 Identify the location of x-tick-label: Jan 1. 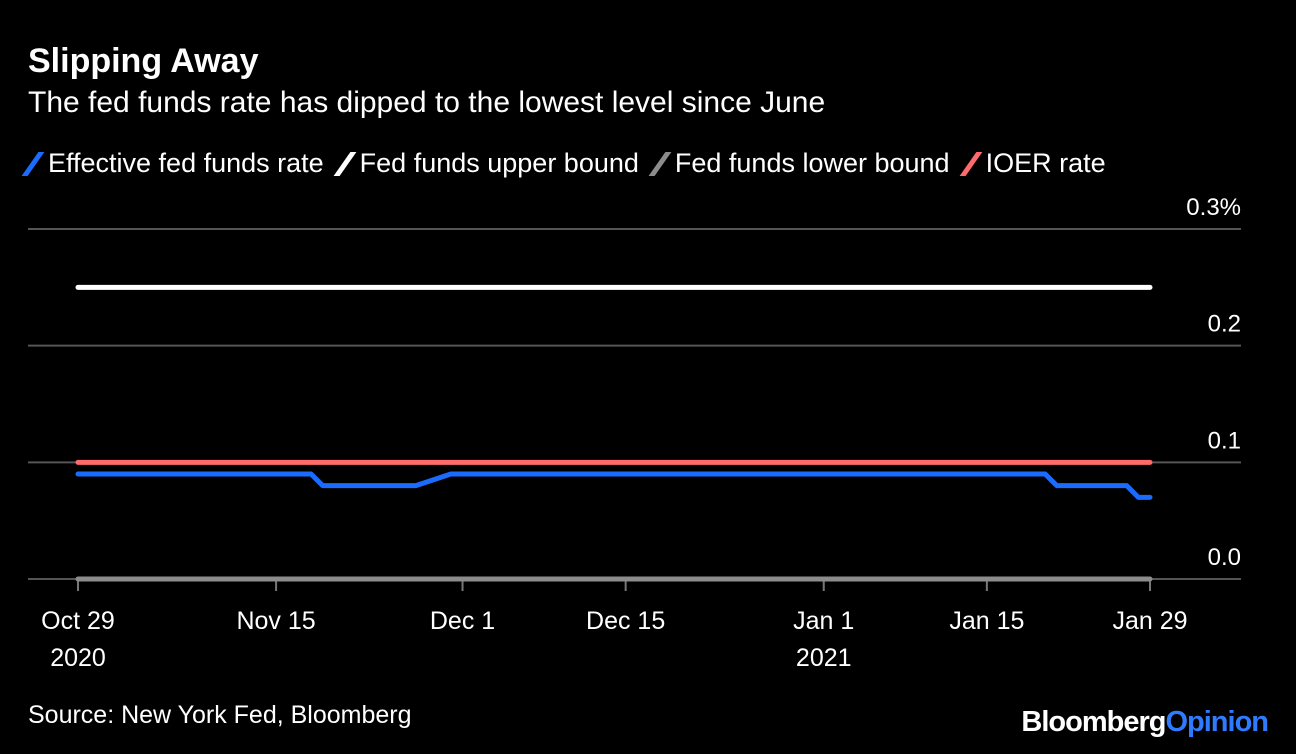
(823, 621).